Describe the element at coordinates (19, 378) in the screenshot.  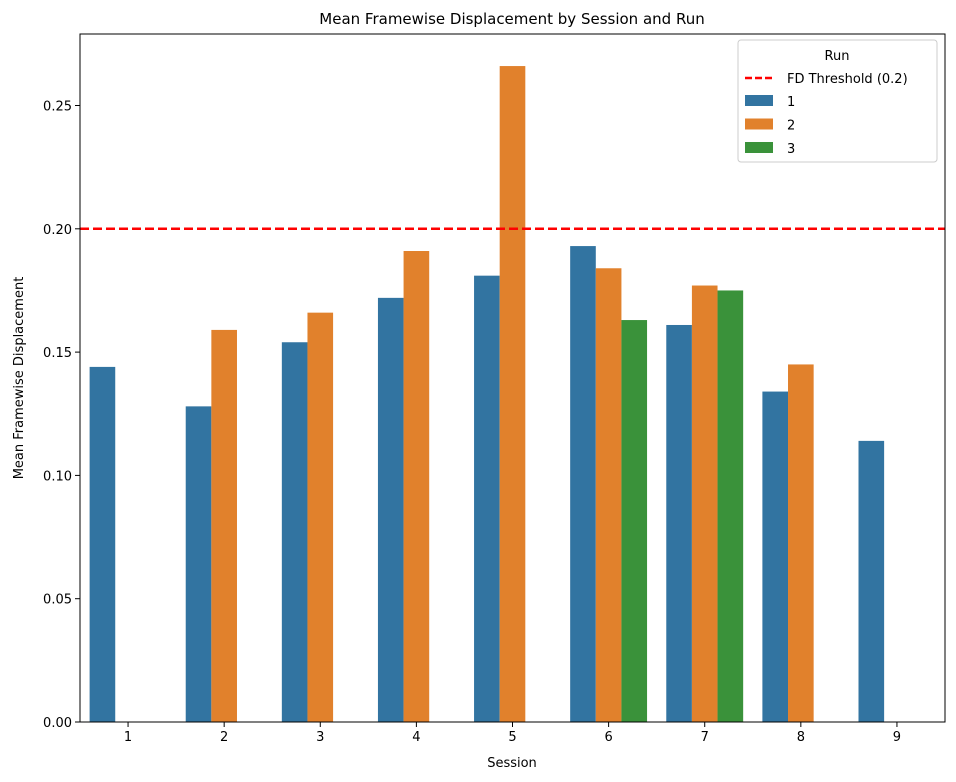
I see `y-axis-label: Mean Framewise Displacement` at that location.